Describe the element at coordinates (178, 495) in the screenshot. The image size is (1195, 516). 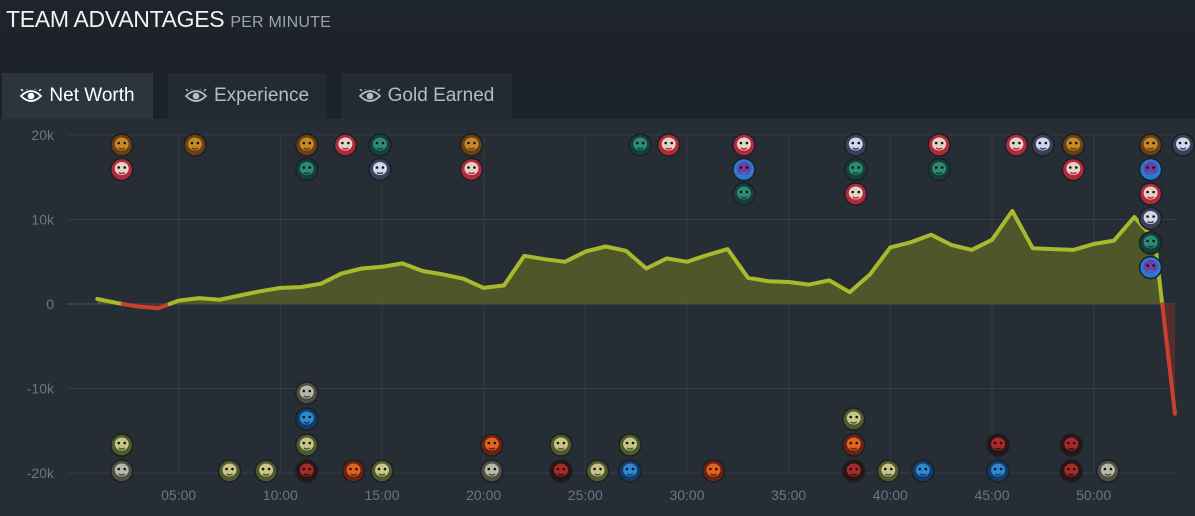
I see `x-tick-label: 05:00` at that location.